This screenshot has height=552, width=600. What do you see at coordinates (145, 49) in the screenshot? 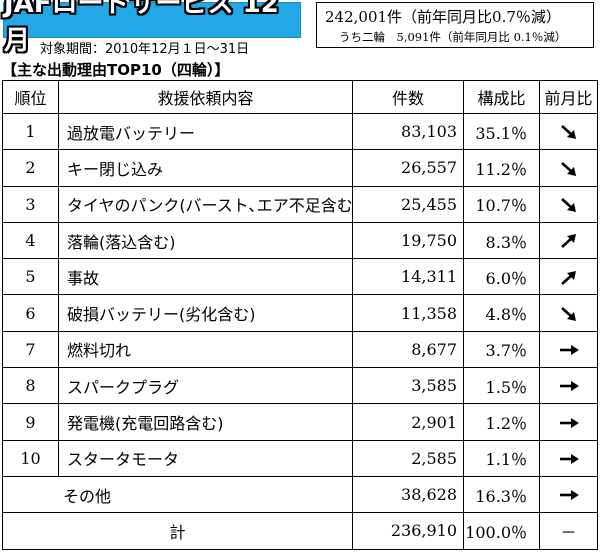
I see `period-label: 対象期間：2010年12月１日〜31日` at bounding box center [145, 49].